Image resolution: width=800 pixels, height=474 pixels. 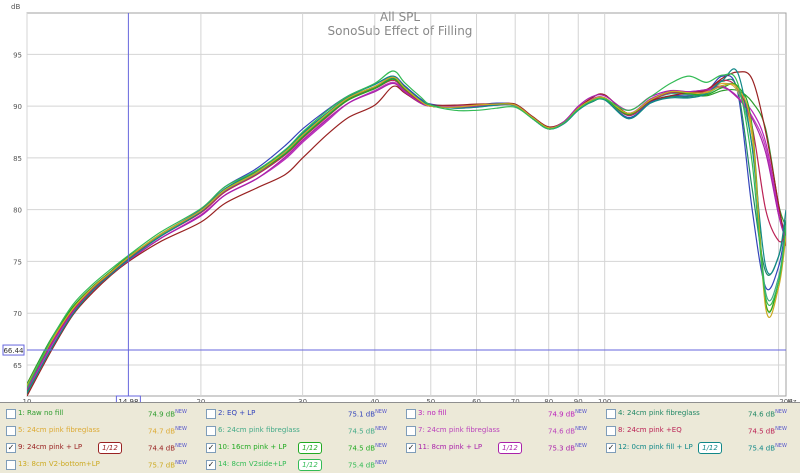 I want to click on x-tick-label: 20, so click(x=200, y=400).